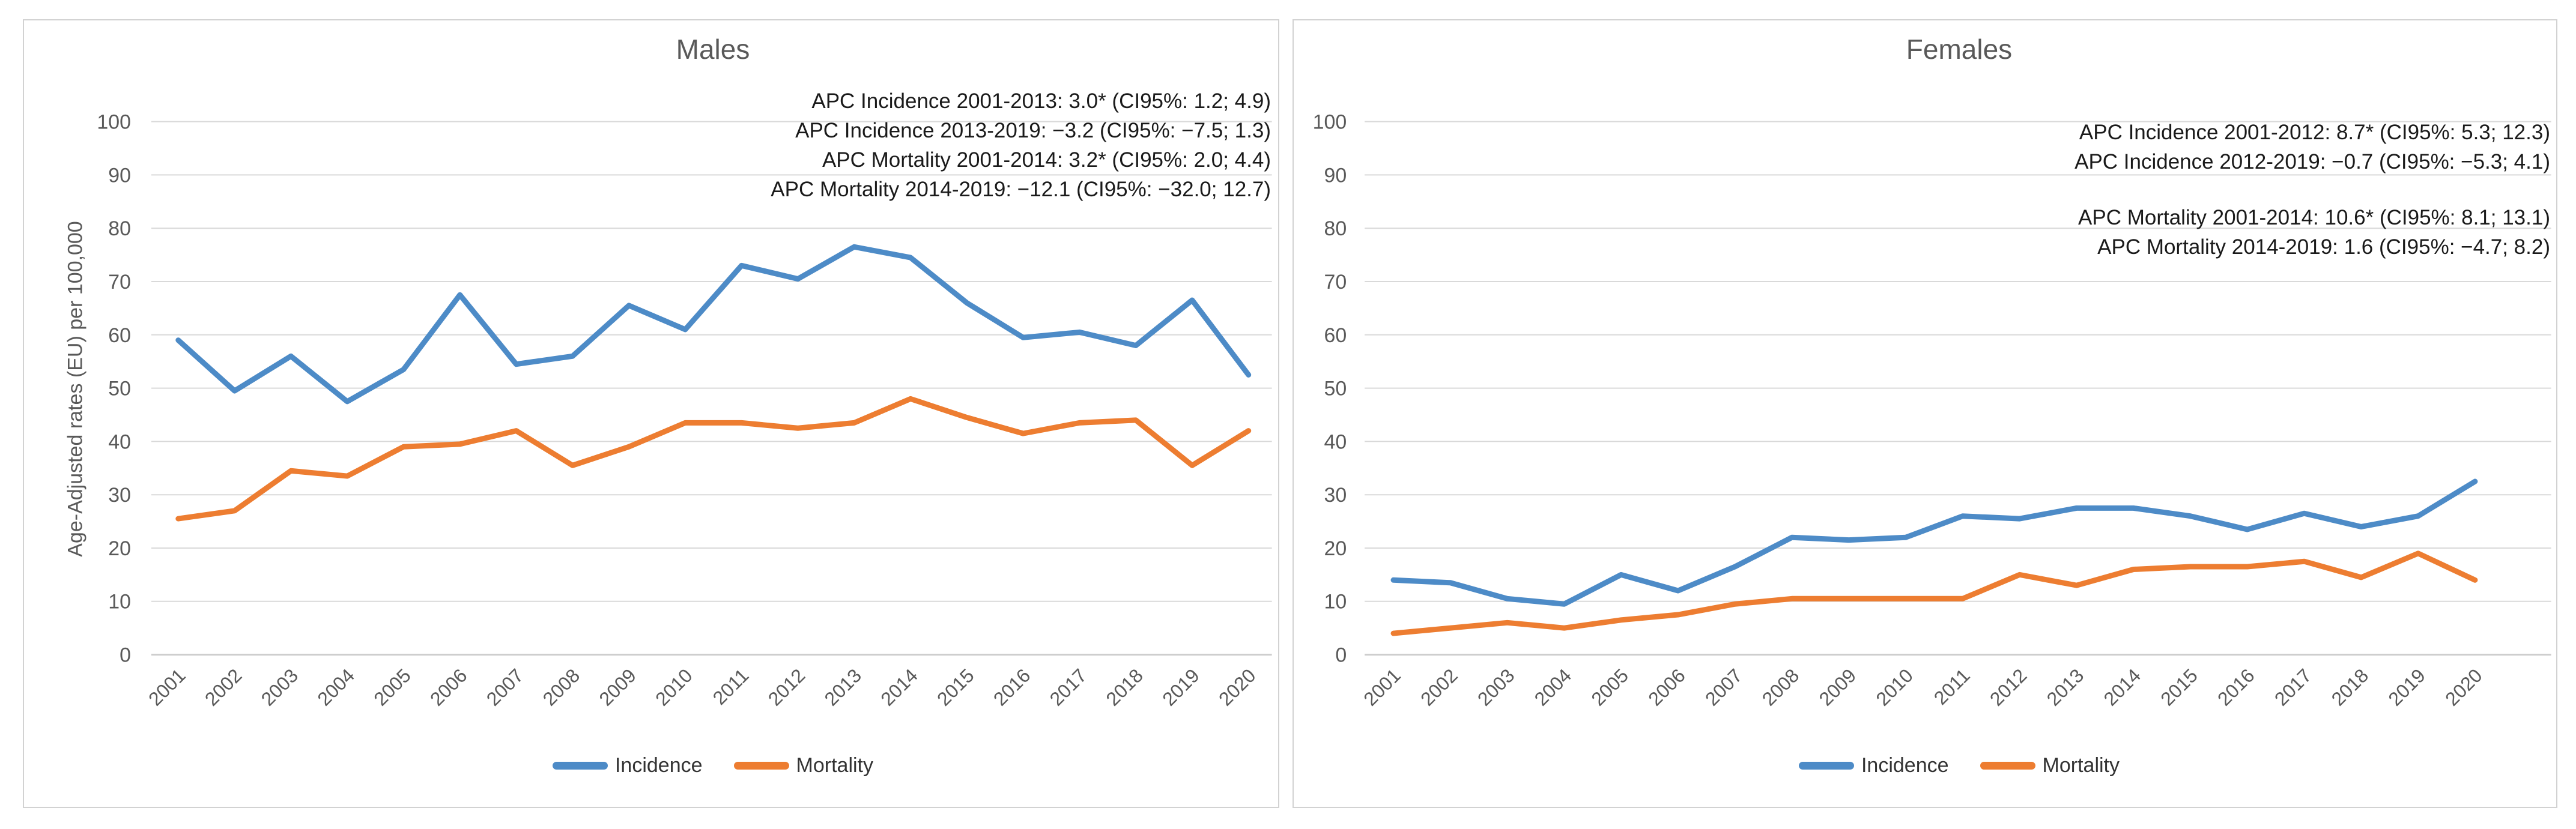 The width and height of the screenshot is (2576, 829). What do you see at coordinates (713, 49) in the screenshot?
I see `males-panel-title: Males` at bounding box center [713, 49].